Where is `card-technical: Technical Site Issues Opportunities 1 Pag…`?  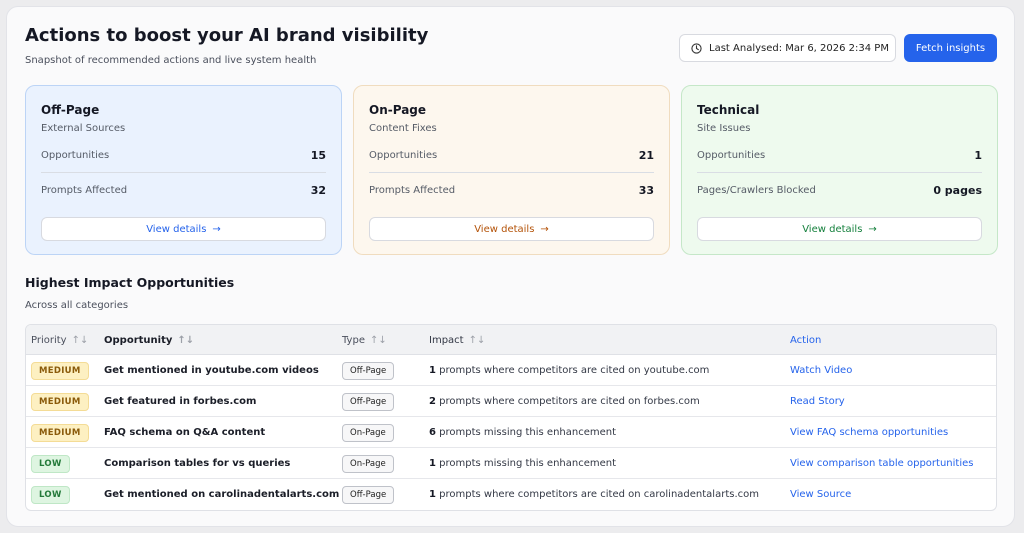
card-technical: Technical Site Issues Opportunities 1 Pag… is located at coordinates (839, 170).